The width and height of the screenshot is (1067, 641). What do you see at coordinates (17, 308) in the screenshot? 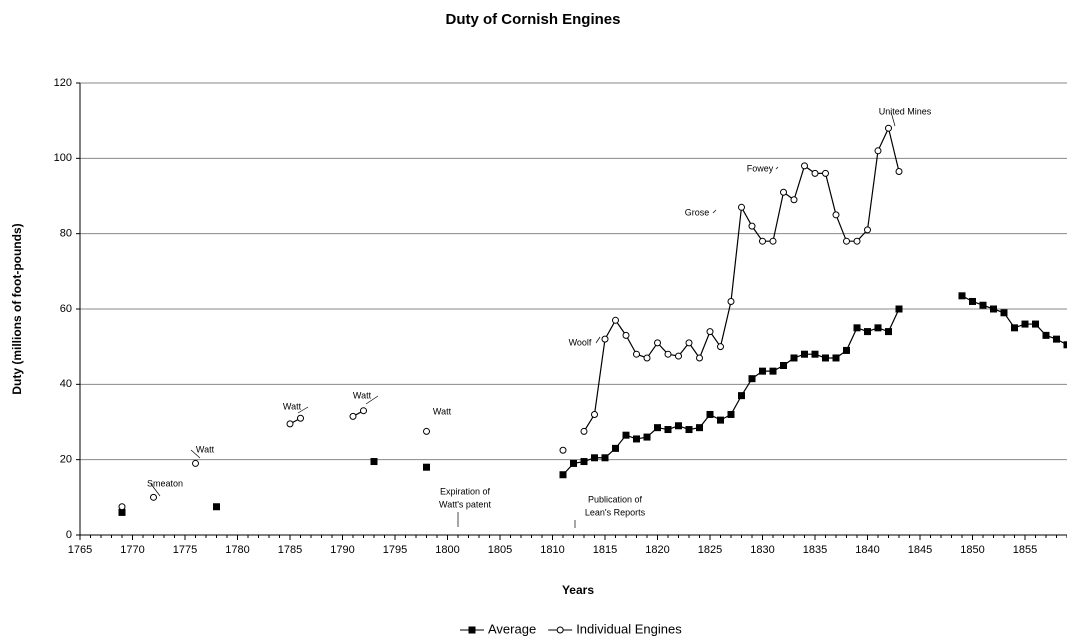
I see `y-axis-label: Duty (millions of foot-pounds)` at bounding box center [17, 308].